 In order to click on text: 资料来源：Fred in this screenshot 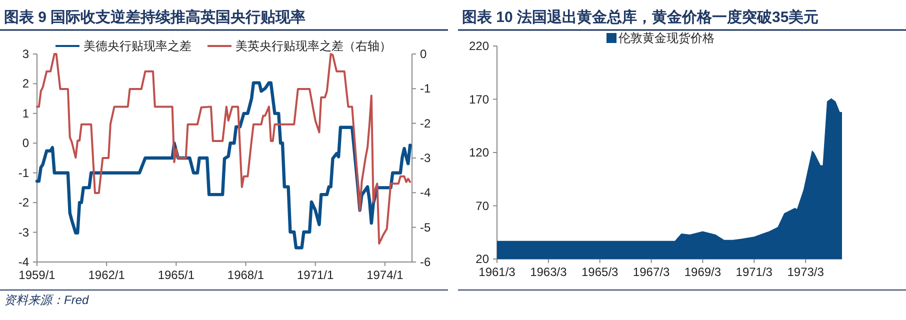, I will do `click(46, 300)`.